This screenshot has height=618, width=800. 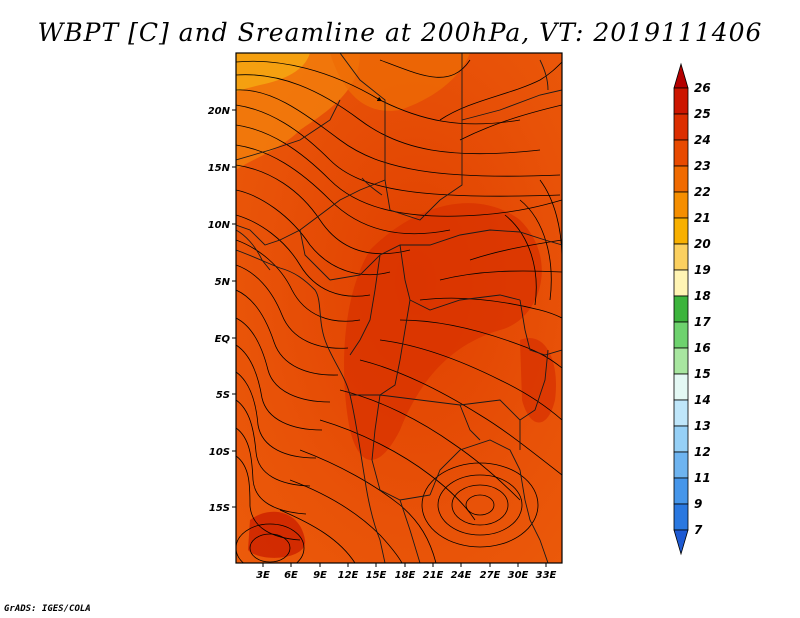 I want to click on colorbar-label: 15, so click(x=702, y=374).